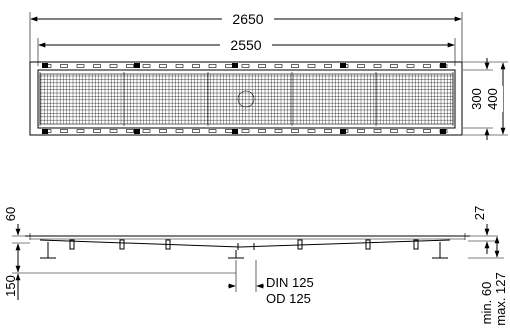 Image resolution: width=510 pixels, height=328 pixels. I want to click on dimension-grate-width: 300, so click(478, 99).